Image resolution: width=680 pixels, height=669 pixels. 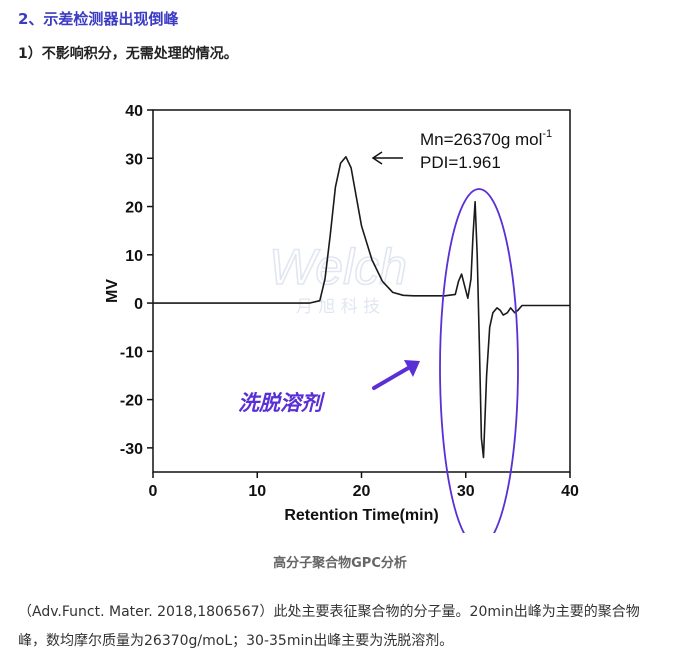 What do you see at coordinates (387, 158) in the screenshot?
I see `annotation-arrow` at bounding box center [387, 158].